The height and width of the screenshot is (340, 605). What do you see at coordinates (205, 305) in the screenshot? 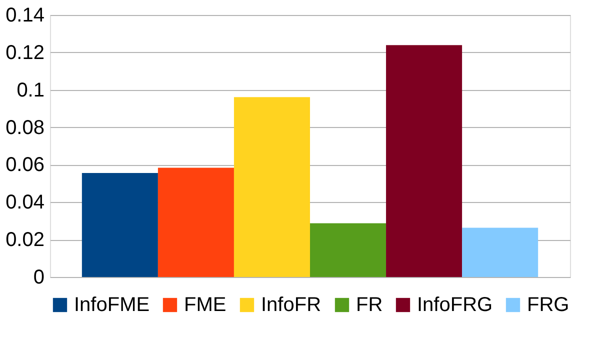
I see `legend-label: FME` at bounding box center [205, 305].